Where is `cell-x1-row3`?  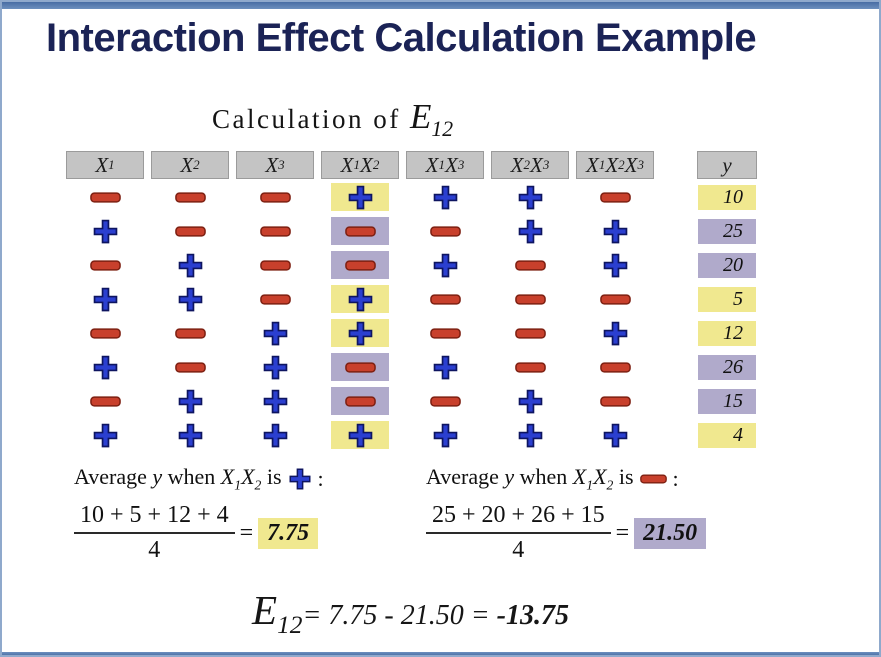
cell-x1-row3 is located at coordinates (105, 265).